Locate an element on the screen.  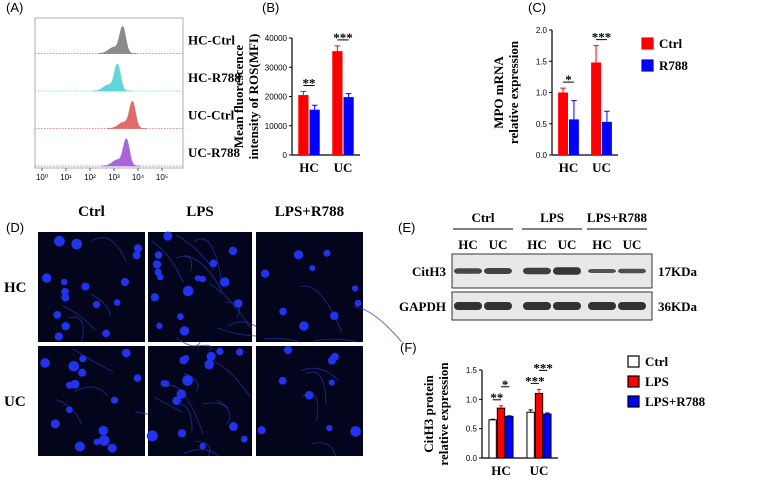
panel-label: (D) is located at coordinates (15, 227).